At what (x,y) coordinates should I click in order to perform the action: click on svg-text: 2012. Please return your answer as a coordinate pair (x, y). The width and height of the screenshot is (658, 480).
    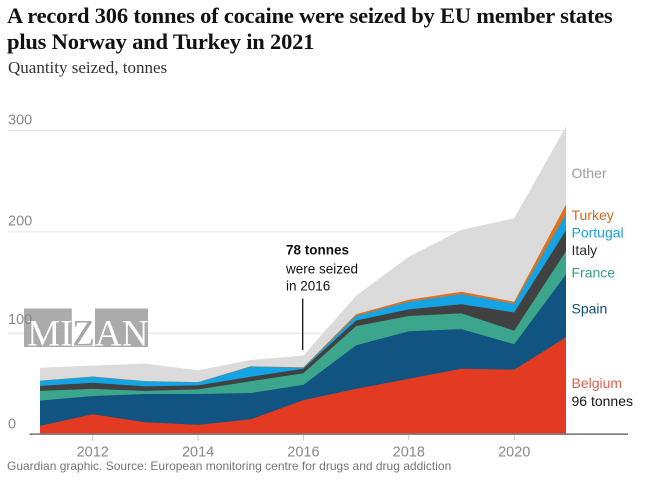
    Looking at the image, I should click on (93, 453).